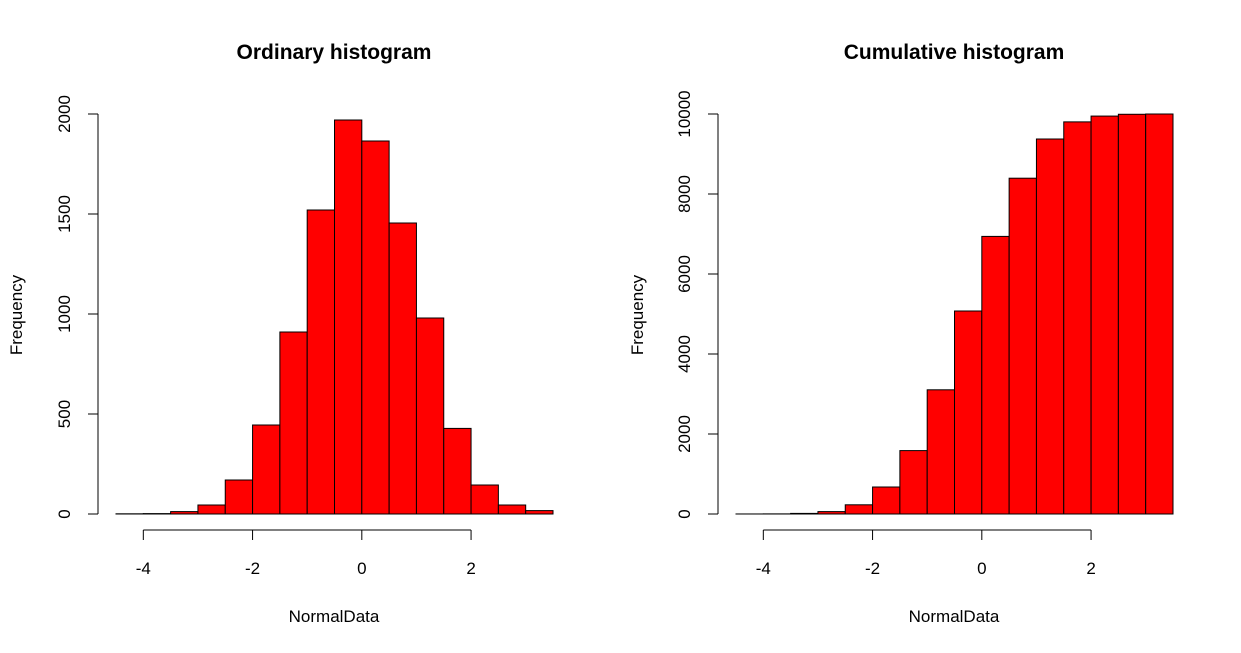  I want to click on y-tick-label: 1500, so click(64, 214).